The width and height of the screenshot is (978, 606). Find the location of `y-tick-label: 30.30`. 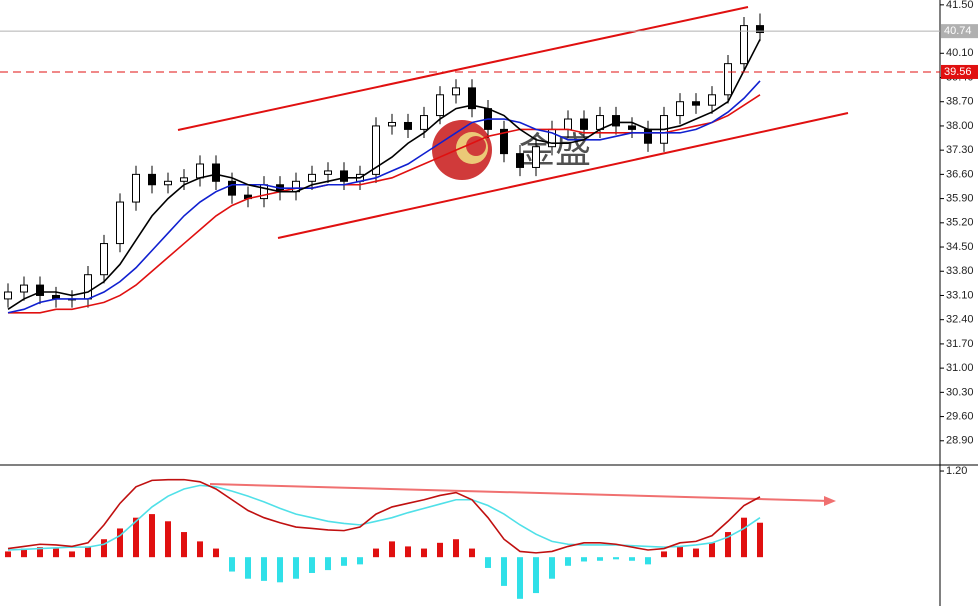

y-tick-label: 30.30 is located at coordinates (960, 392).